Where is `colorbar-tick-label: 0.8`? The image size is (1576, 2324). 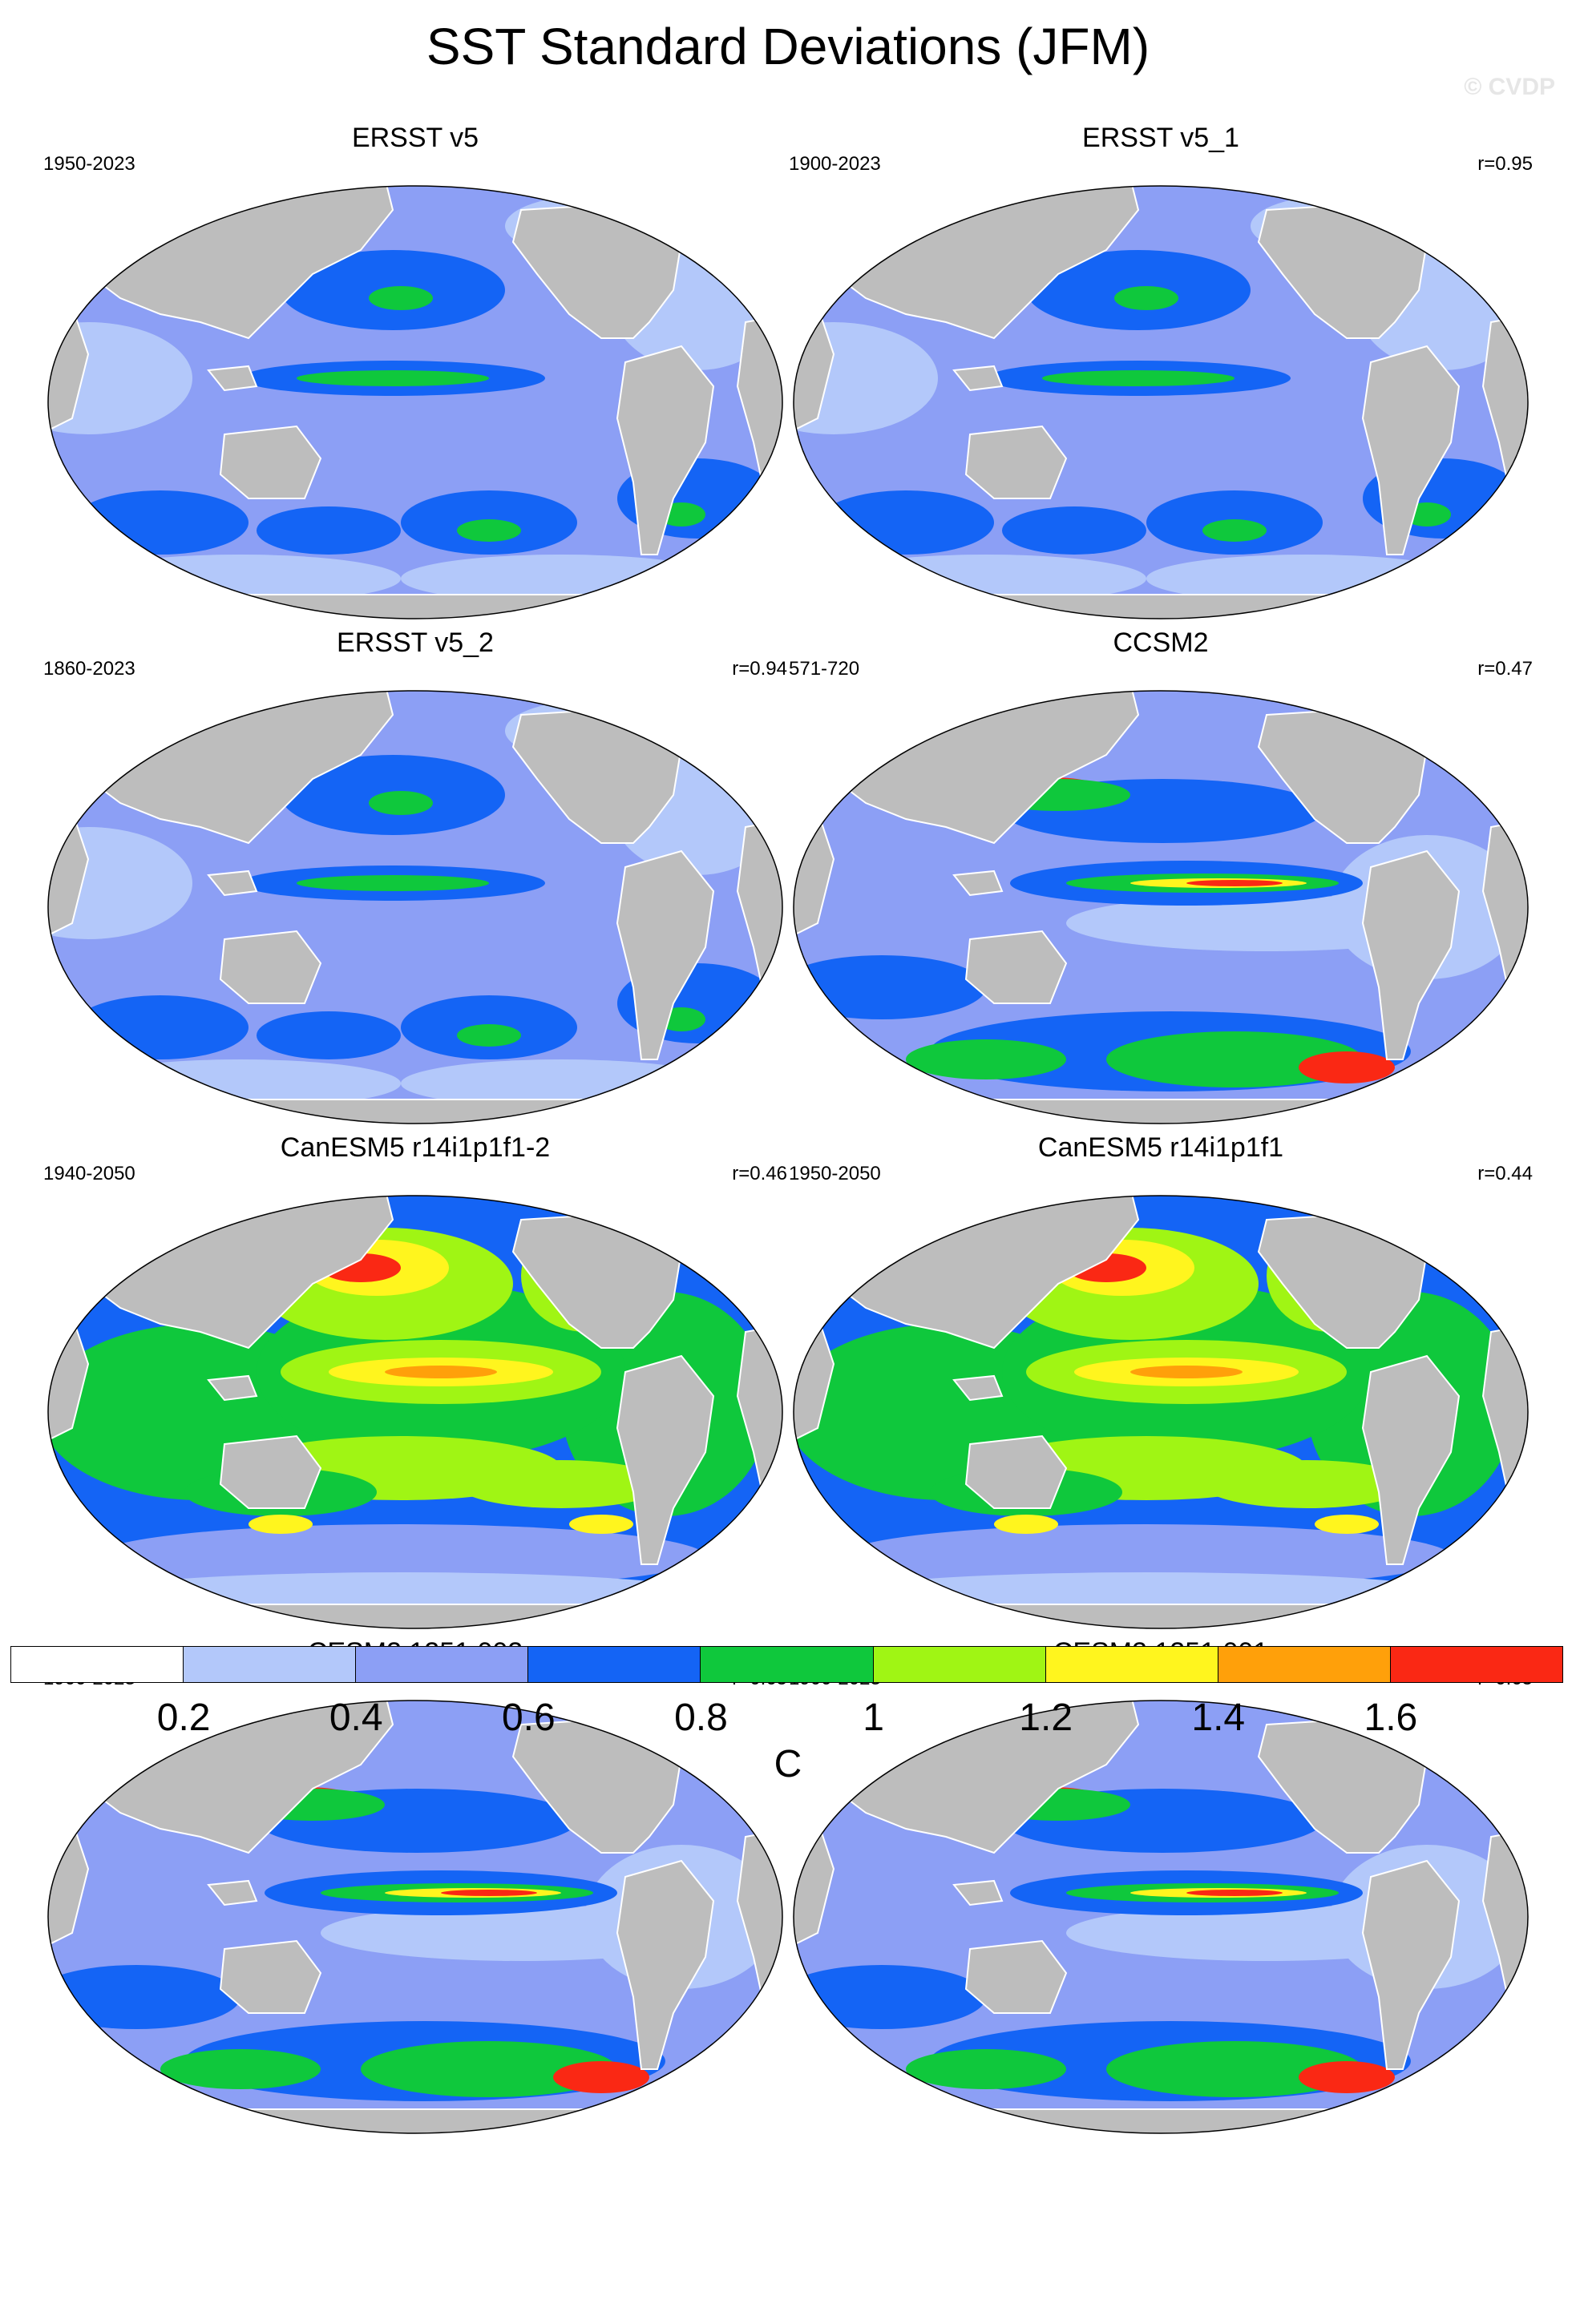 colorbar-tick-label: 0.8 is located at coordinates (701, 1718).